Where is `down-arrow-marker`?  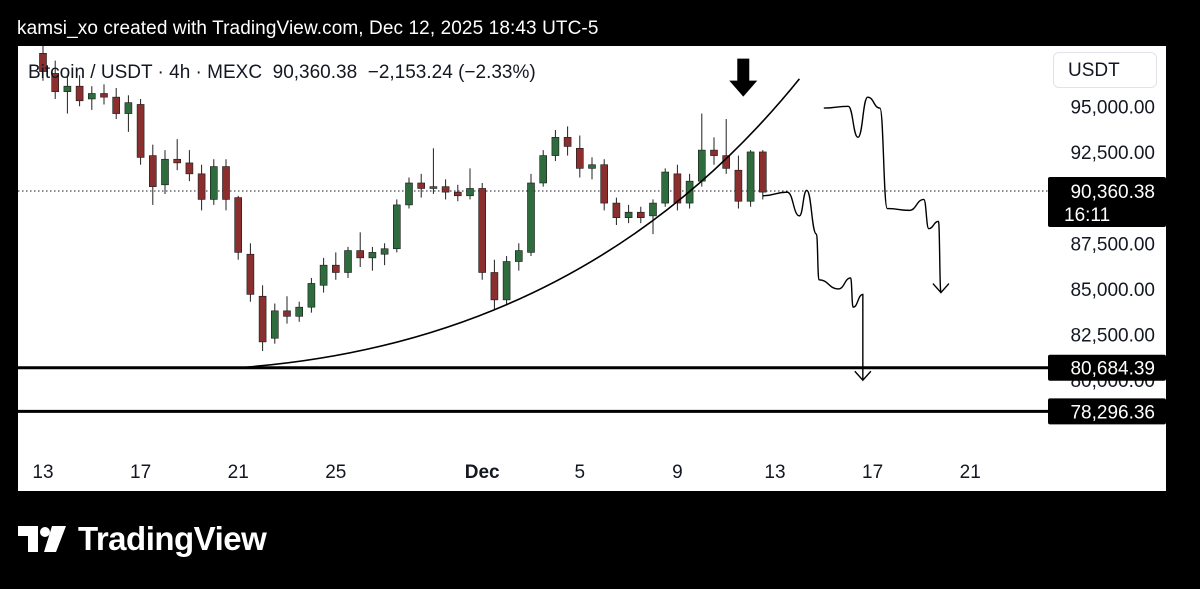 down-arrow-marker is located at coordinates (743, 77).